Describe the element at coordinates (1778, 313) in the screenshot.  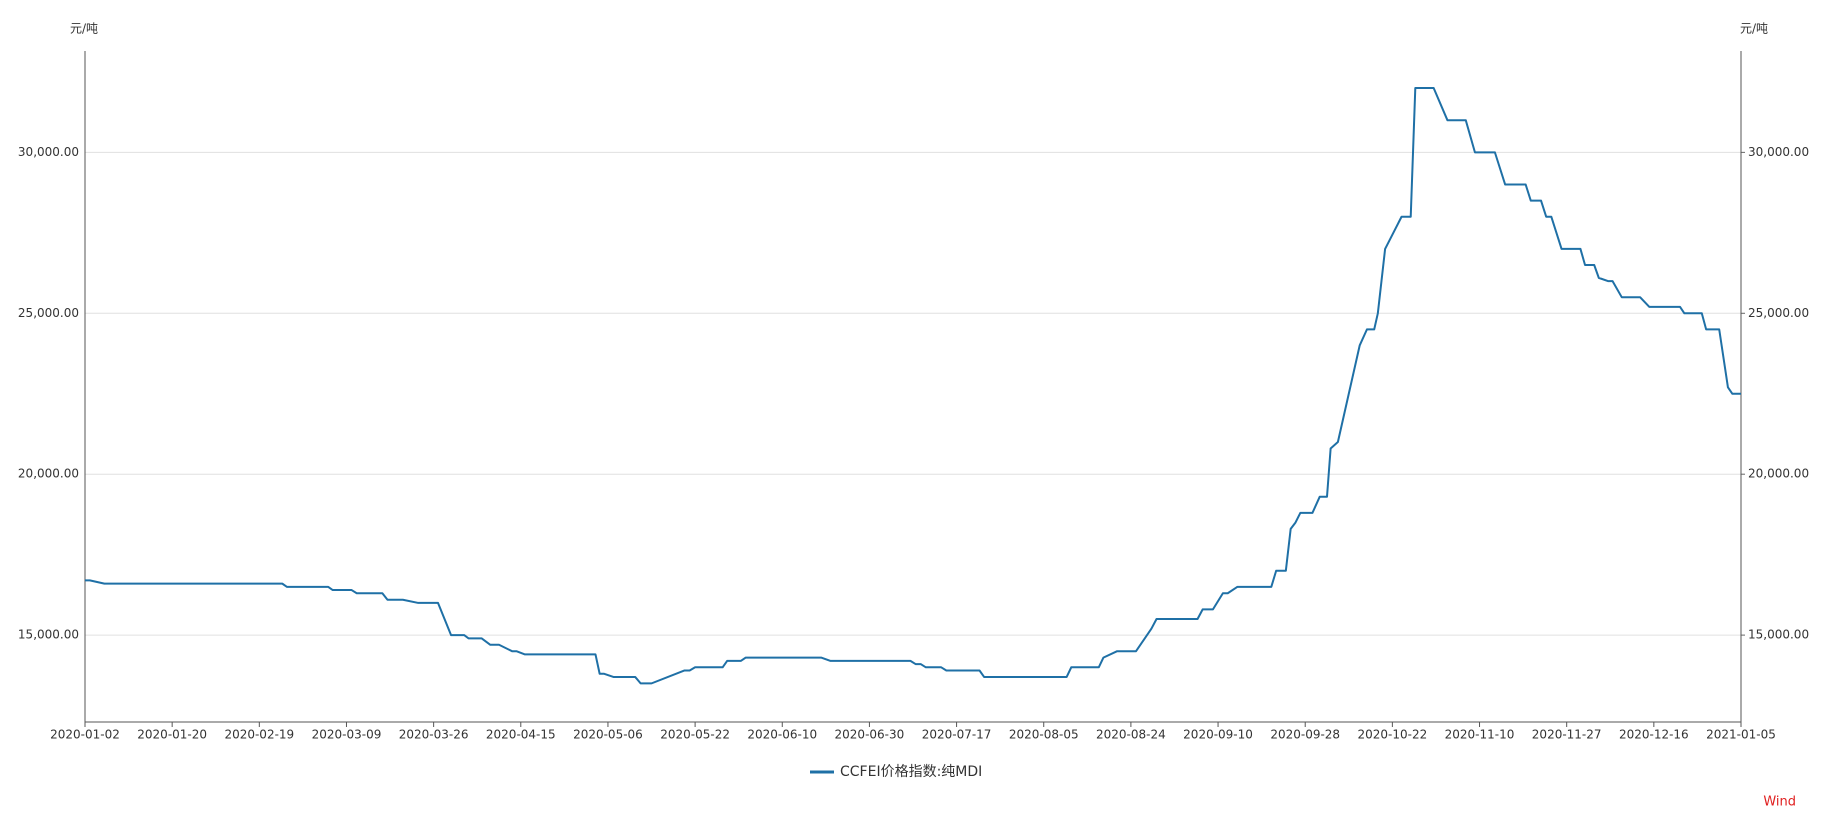
I see `y2-tick-label: 25,000.00` at that location.